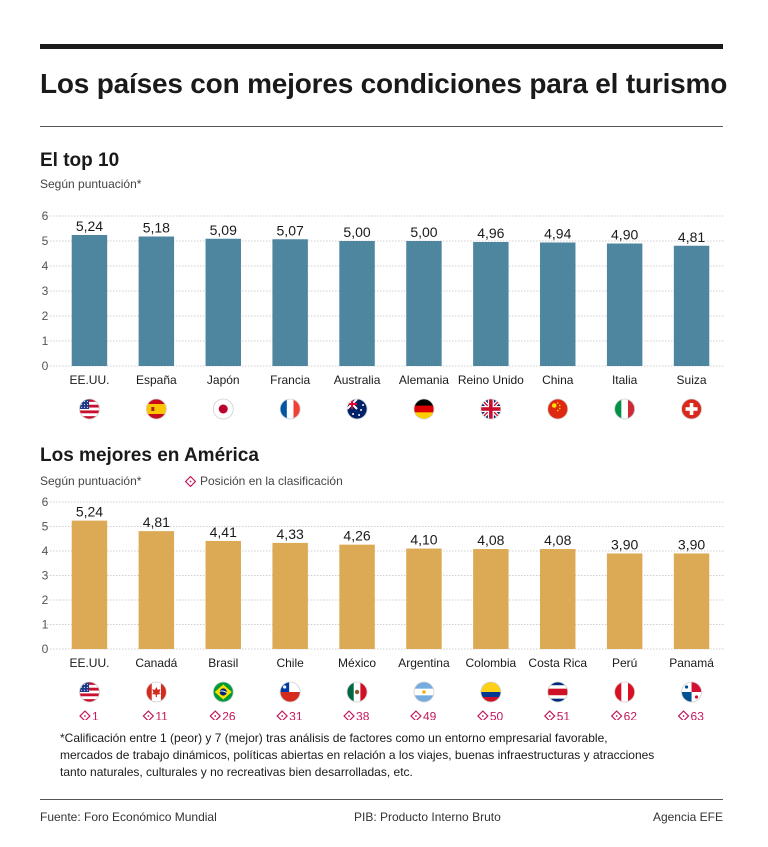 Image resolution: width=768 pixels, height=847 pixels. What do you see at coordinates (691, 692) in the screenshot?
I see `panama-flag-icon` at bounding box center [691, 692].